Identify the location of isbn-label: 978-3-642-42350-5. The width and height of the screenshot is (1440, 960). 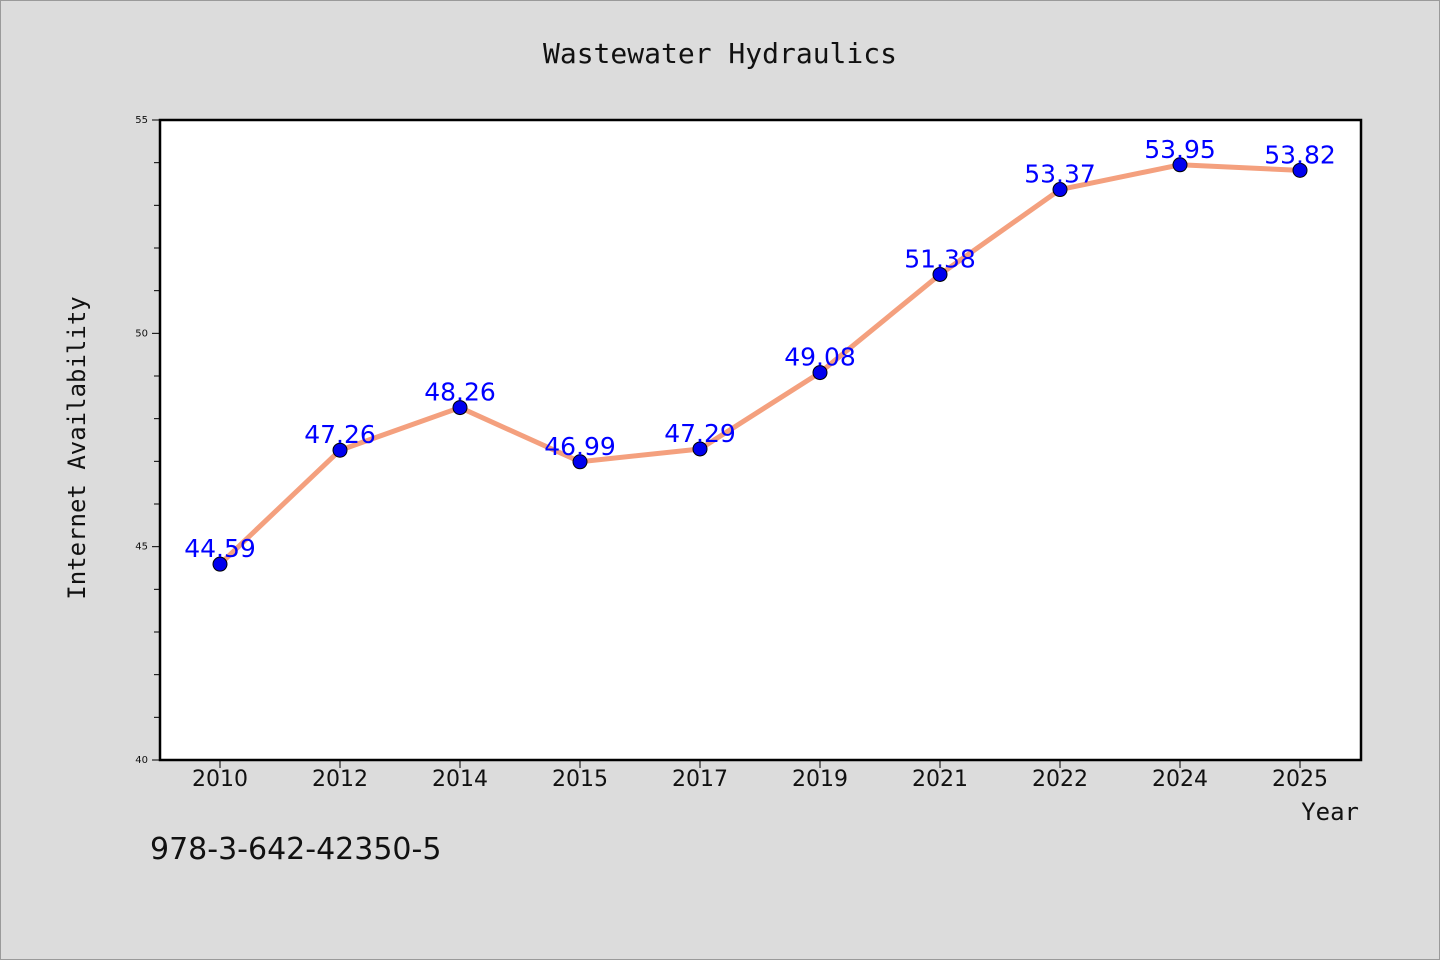
(296, 849).